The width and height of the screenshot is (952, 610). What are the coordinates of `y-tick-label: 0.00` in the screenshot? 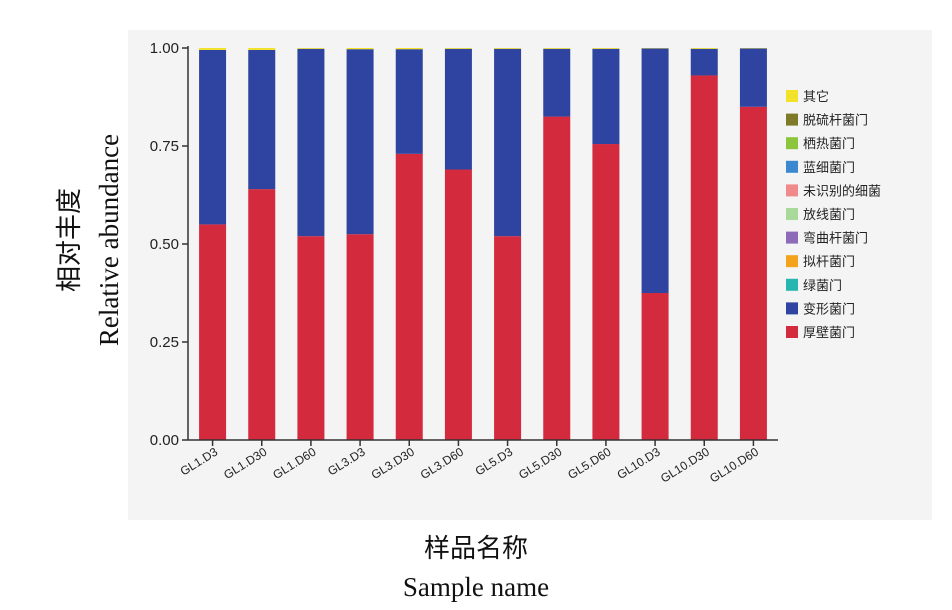 It's located at (164, 440).